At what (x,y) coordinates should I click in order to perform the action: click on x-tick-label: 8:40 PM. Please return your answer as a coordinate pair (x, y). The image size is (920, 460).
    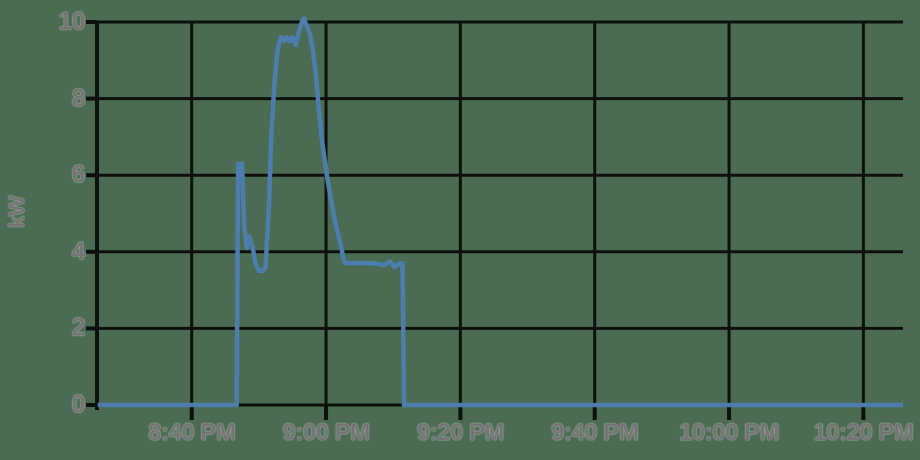
    Looking at the image, I should click on (192, 432).